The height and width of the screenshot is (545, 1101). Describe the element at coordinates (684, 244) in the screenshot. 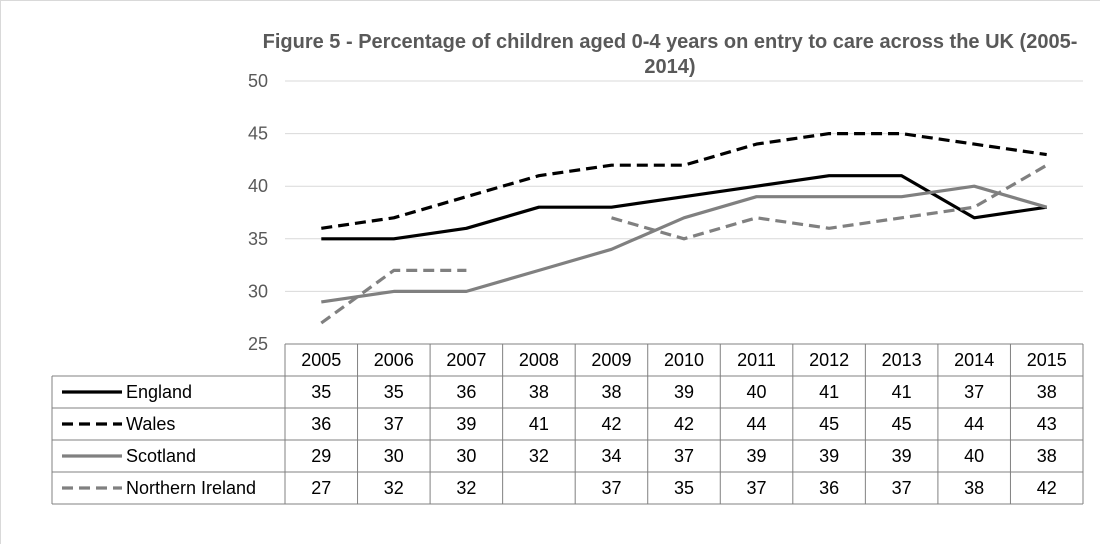

I see `series-line-scotland` at that location.